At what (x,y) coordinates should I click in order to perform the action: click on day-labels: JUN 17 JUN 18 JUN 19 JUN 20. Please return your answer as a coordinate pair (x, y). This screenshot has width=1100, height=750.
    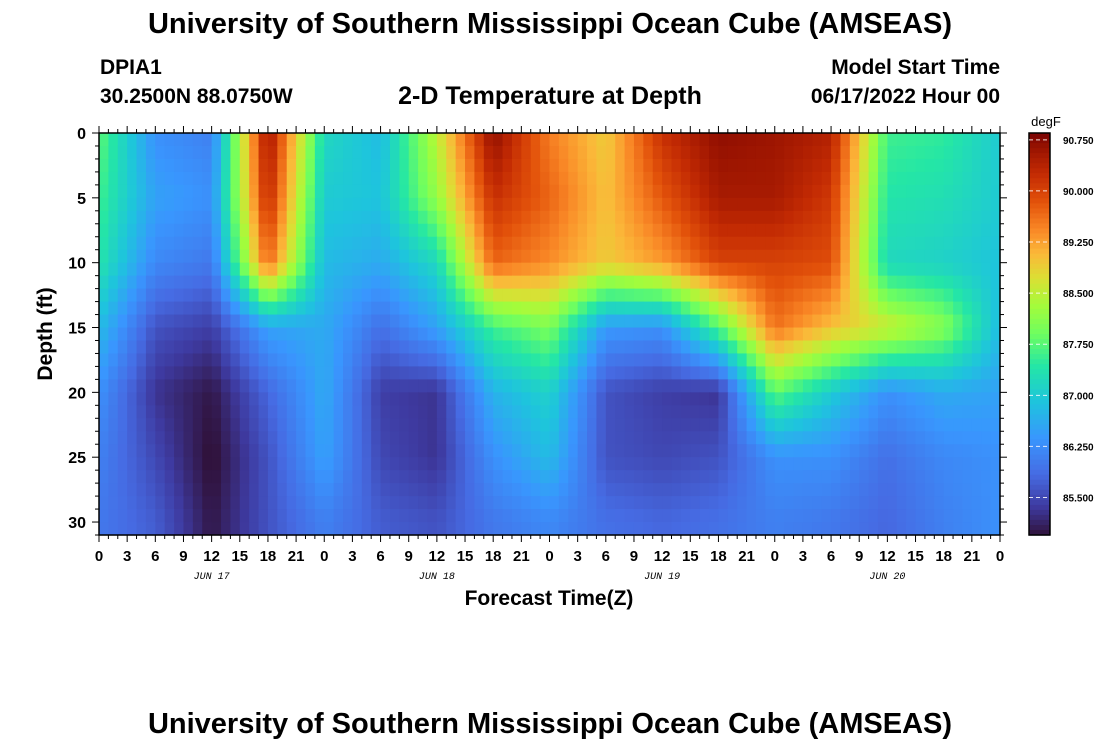
    Looking at the image, I should click on (550, 577).